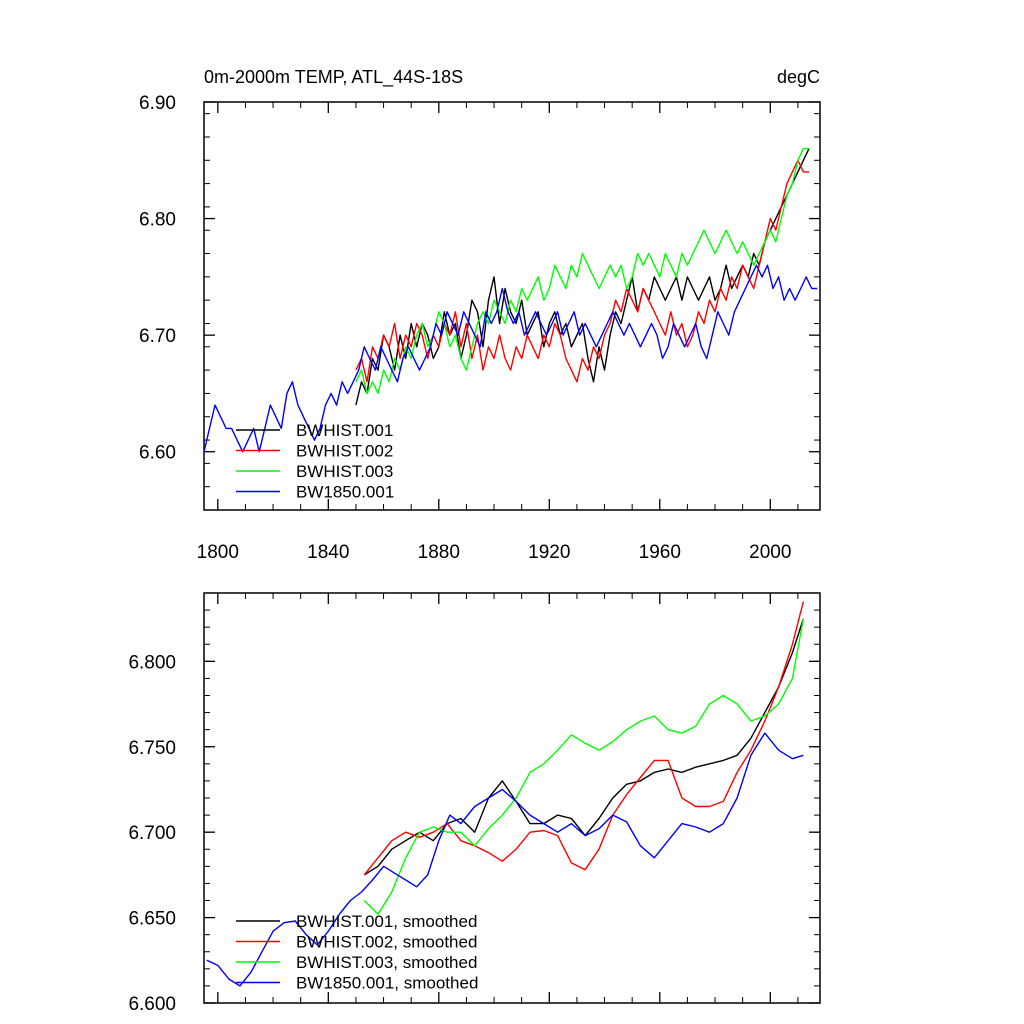  I want to click on legend-label: BWHIST.001, so click(344, 430).